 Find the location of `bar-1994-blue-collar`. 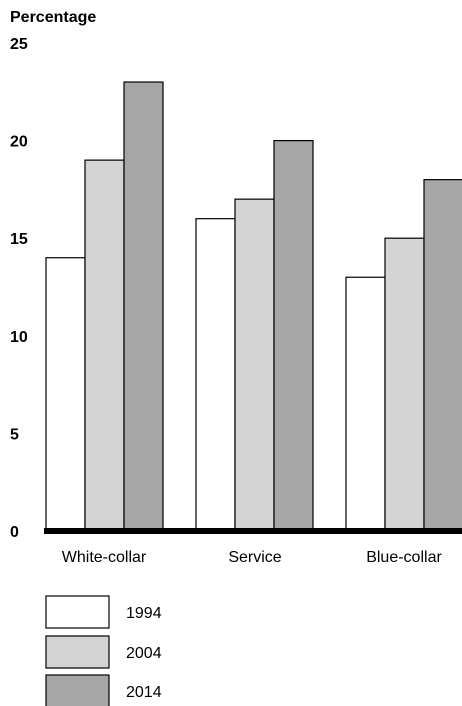

bar-1994-blue-collar is located at coordinates (365, 404).